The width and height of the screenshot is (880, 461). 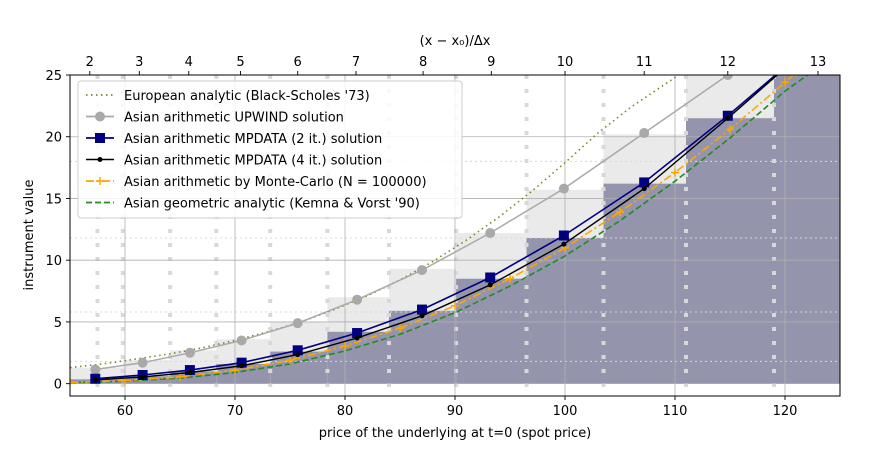 I want to click on x-tick-label: 70, so click(x=235, y=411).